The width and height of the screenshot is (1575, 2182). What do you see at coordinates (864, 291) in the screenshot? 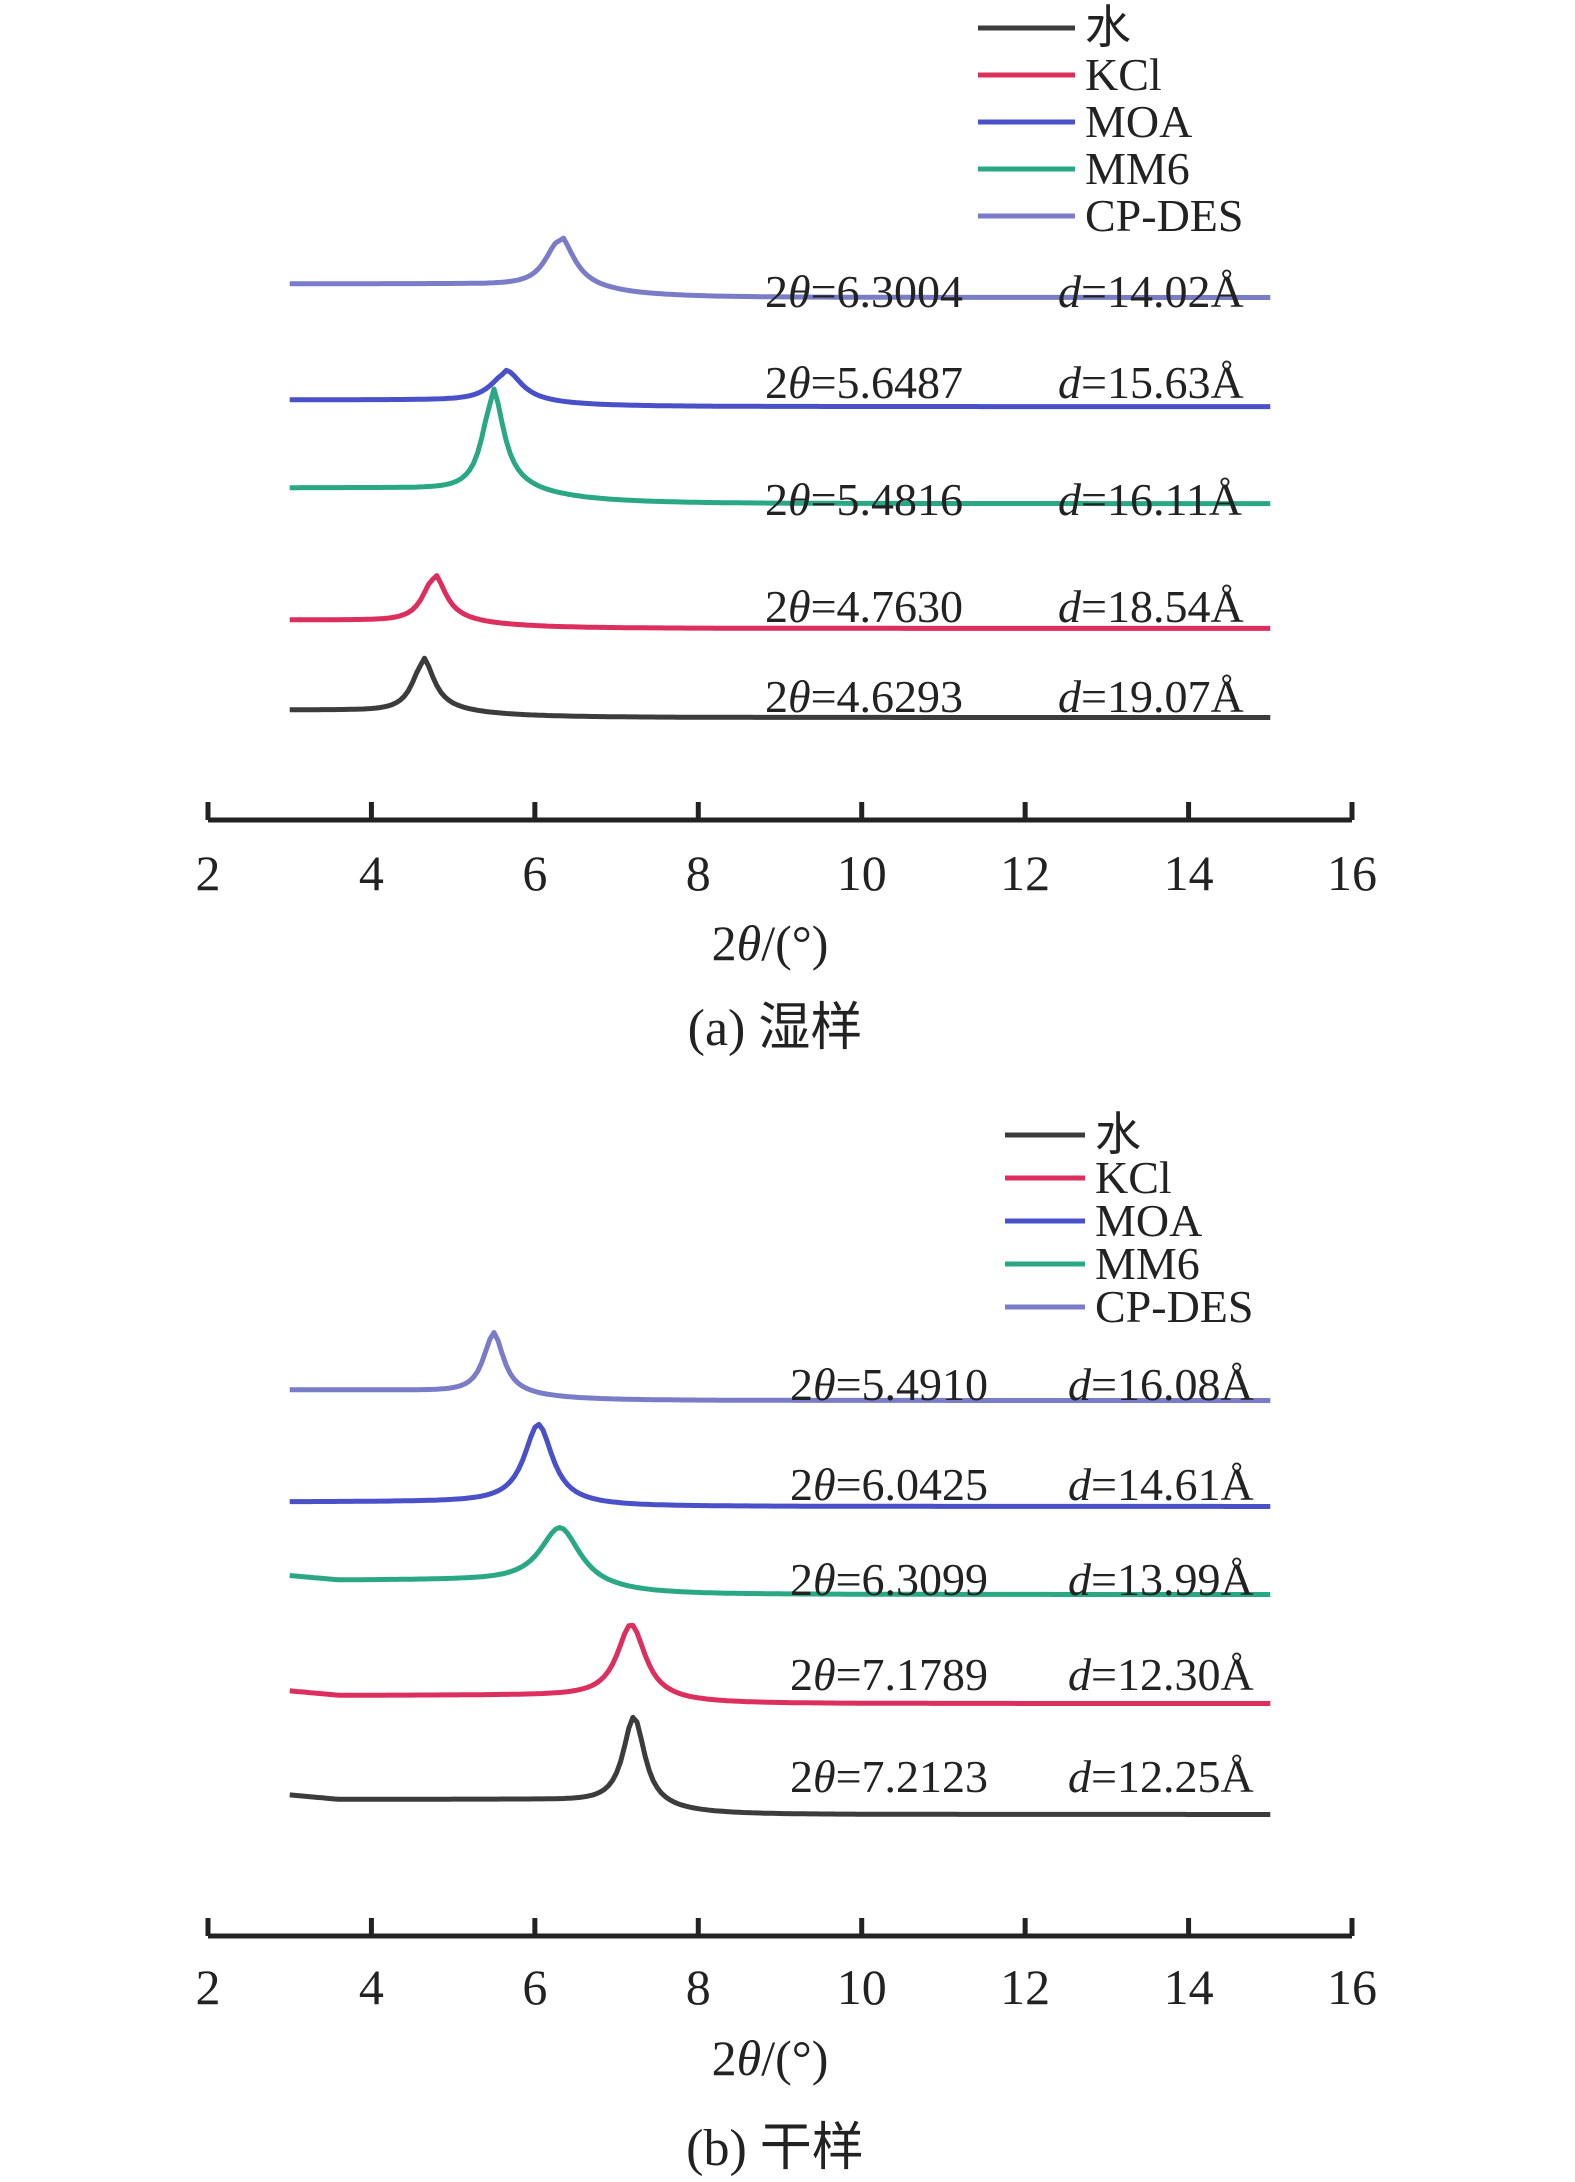
I see `peak-annotation-2theta: 2θ=6.3004` at bounding box center [864, 291].